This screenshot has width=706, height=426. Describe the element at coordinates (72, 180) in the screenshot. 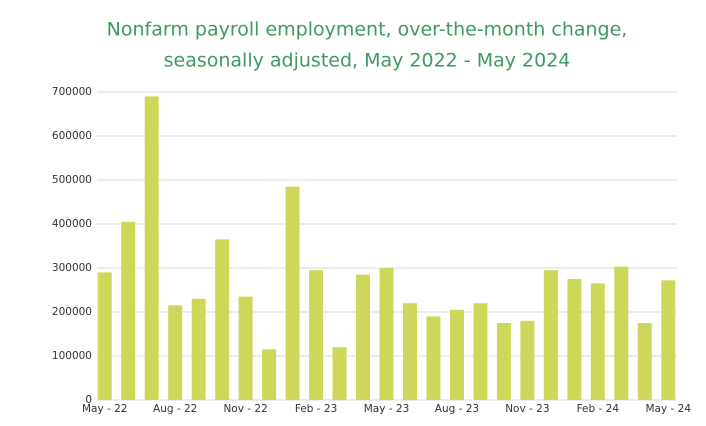

I see `y-tick-label: 500000` at that location.